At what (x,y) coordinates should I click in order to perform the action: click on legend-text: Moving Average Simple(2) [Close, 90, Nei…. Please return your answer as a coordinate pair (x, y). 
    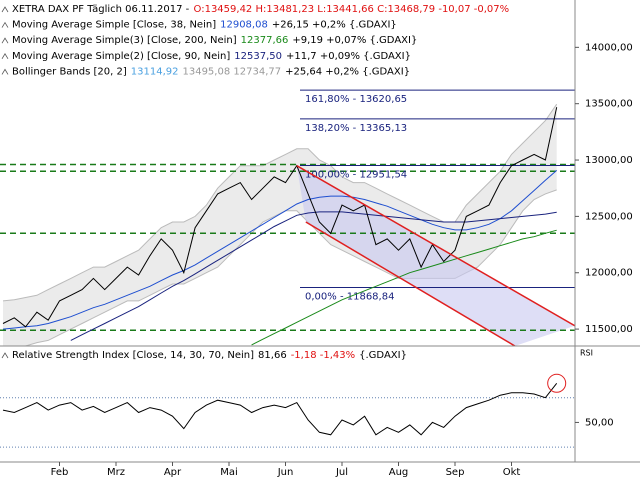
    Looking at the image, I should click on (121, 56).